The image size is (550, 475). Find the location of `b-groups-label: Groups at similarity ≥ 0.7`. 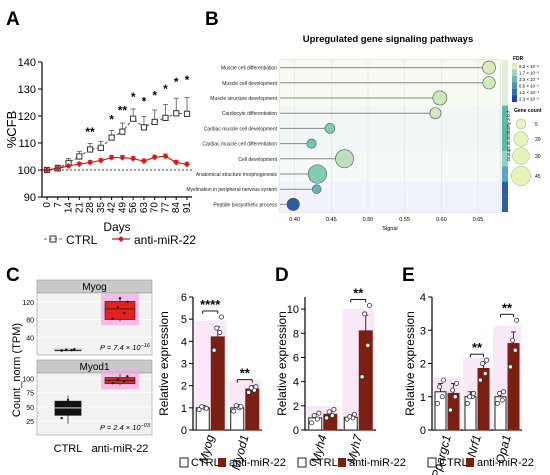

b-groups-label: Groups at similarity ≥ 0.7 is located at coordinates (508, 135).